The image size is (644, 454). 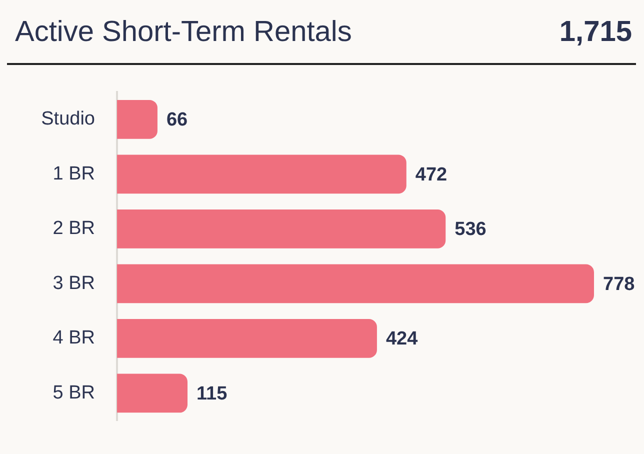 What do you see at coordinates (73, 283) in the screenshot?
I see `y-tick-label: 3 BR` at bounding box center [73, 283].